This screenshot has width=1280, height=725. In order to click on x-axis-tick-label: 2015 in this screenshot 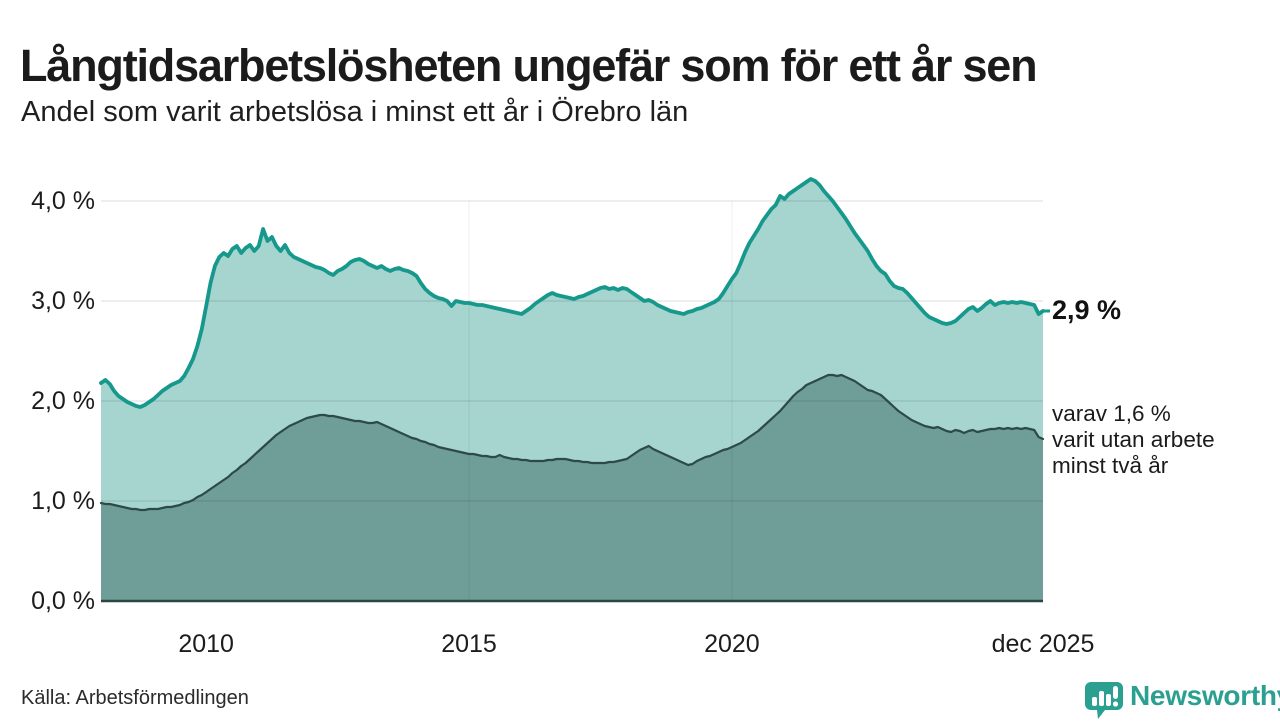, I will do `click(469, 644)`.